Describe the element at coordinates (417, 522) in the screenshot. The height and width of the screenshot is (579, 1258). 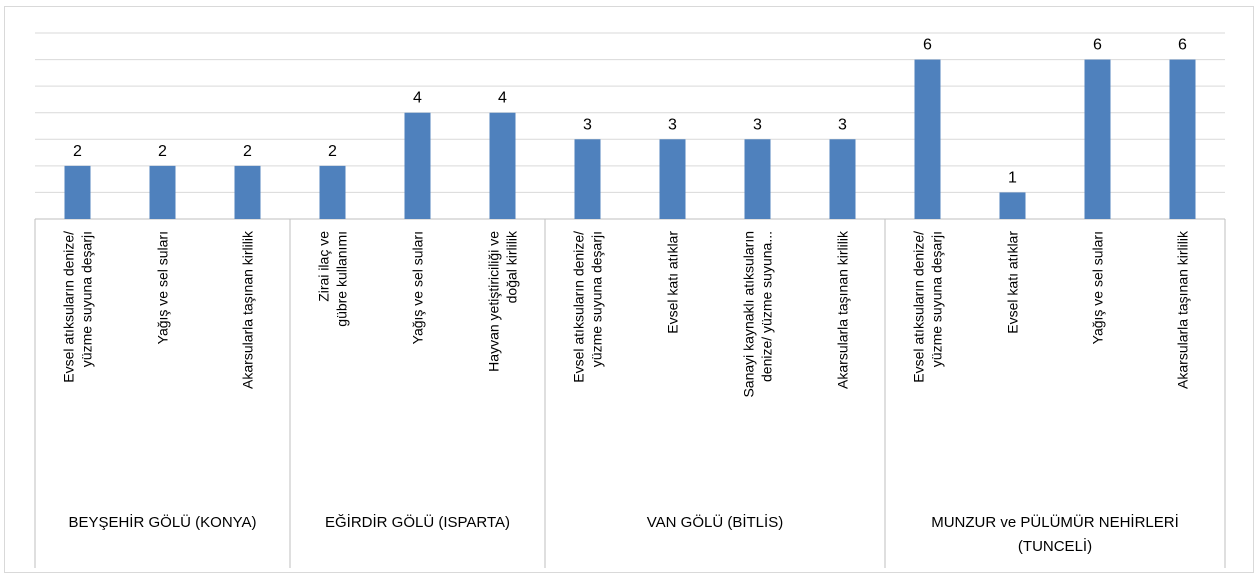
I see `group-label: EĞİRDİR GÖLÜ (ISPARTA)` at that location.